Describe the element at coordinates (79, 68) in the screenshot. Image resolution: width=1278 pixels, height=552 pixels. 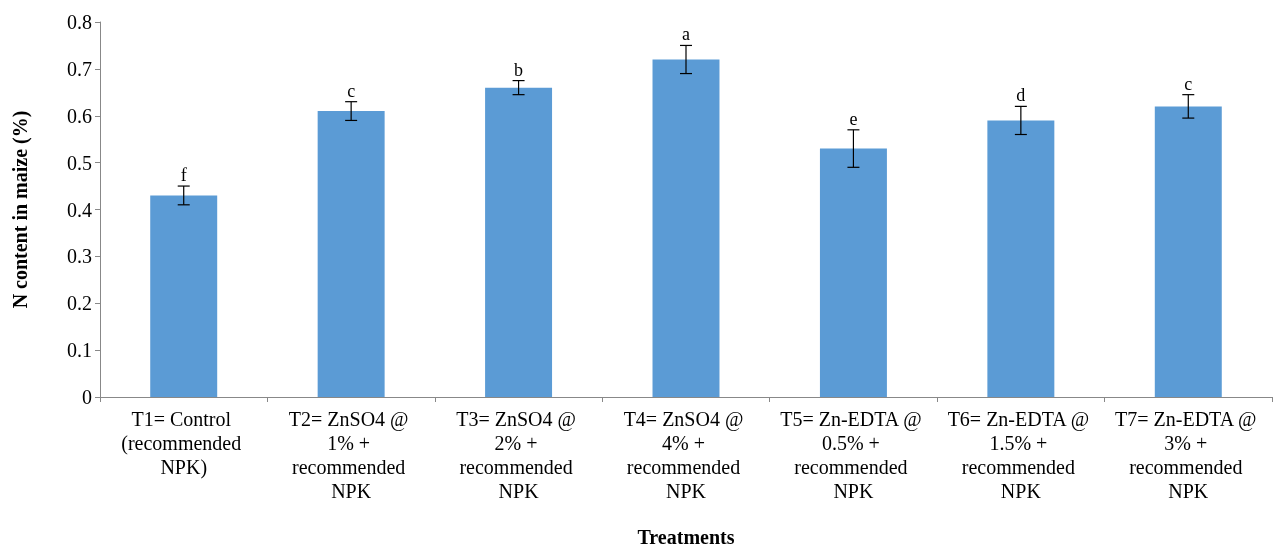
I see `y-tick-label: 0.7` at that location.